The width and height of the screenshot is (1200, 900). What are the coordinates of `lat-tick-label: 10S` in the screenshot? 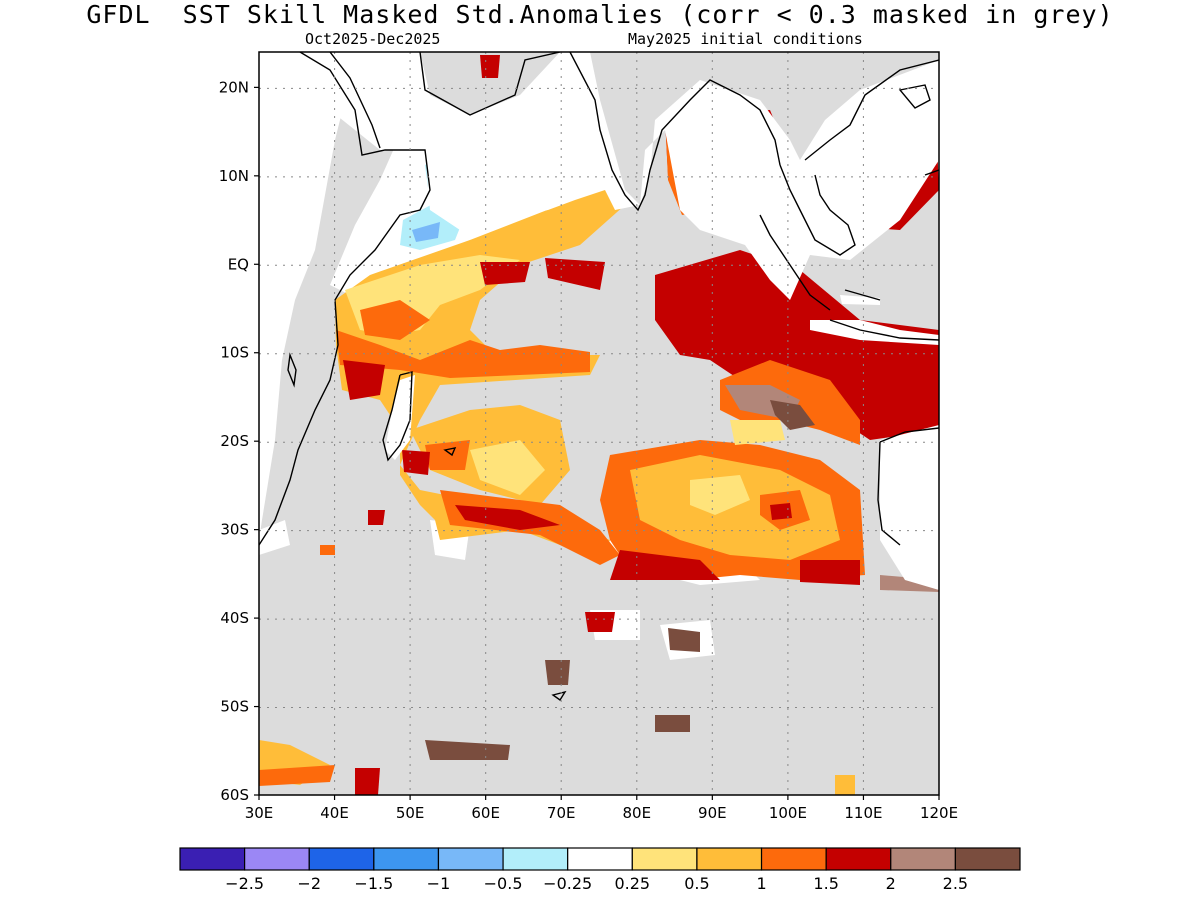 It's located at (234, 353).